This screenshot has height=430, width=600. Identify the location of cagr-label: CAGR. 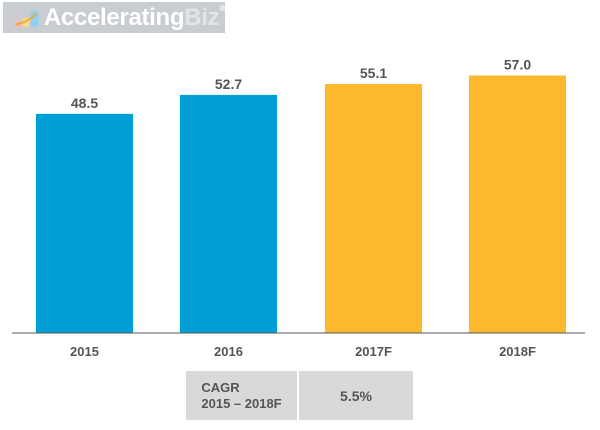
(220, 387).